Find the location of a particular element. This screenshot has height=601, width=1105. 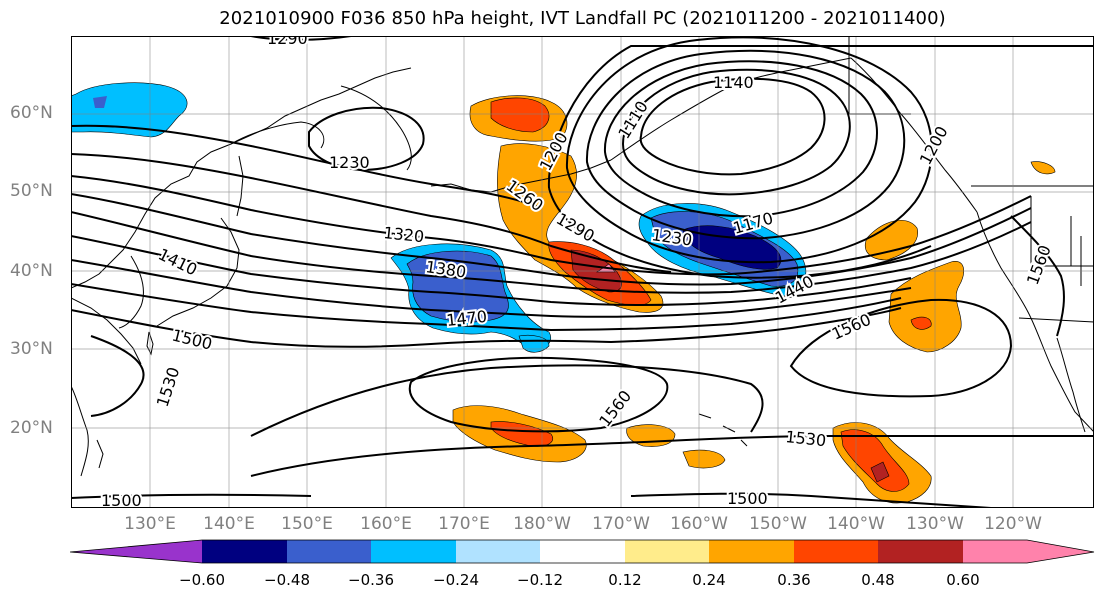

colorbar-tick-m060: −0.60 is located at coordinates (202, 580).